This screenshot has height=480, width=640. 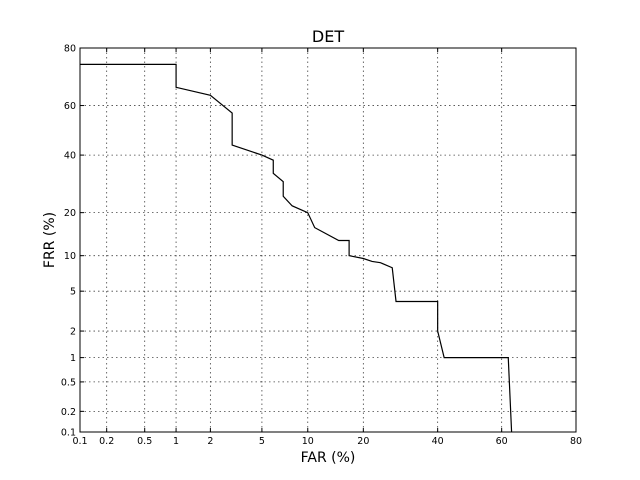 I want to click on x-tick-label: 5, so click(x=262, y=441).